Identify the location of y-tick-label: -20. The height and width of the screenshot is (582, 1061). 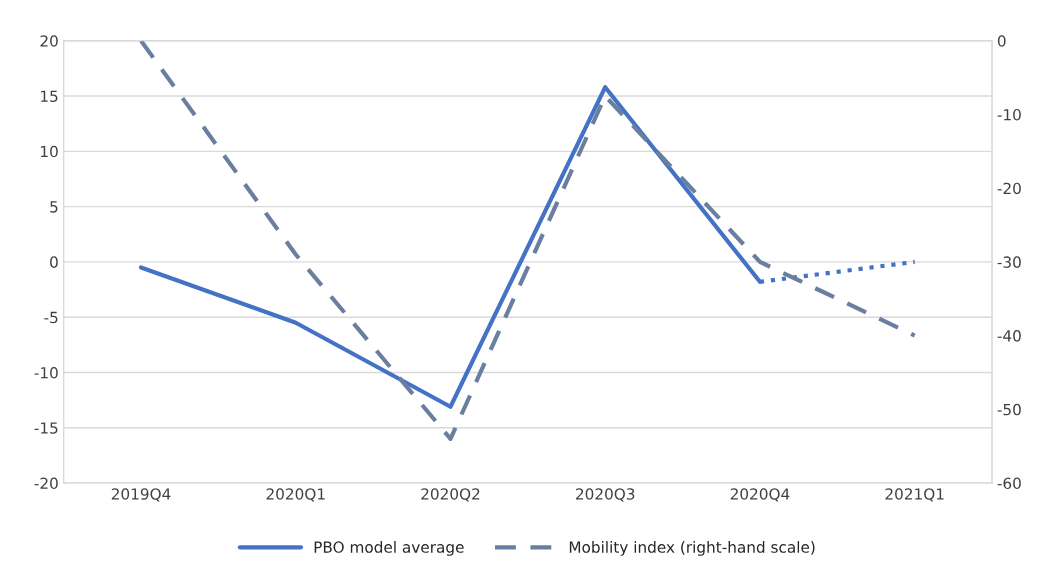
(46, 483).